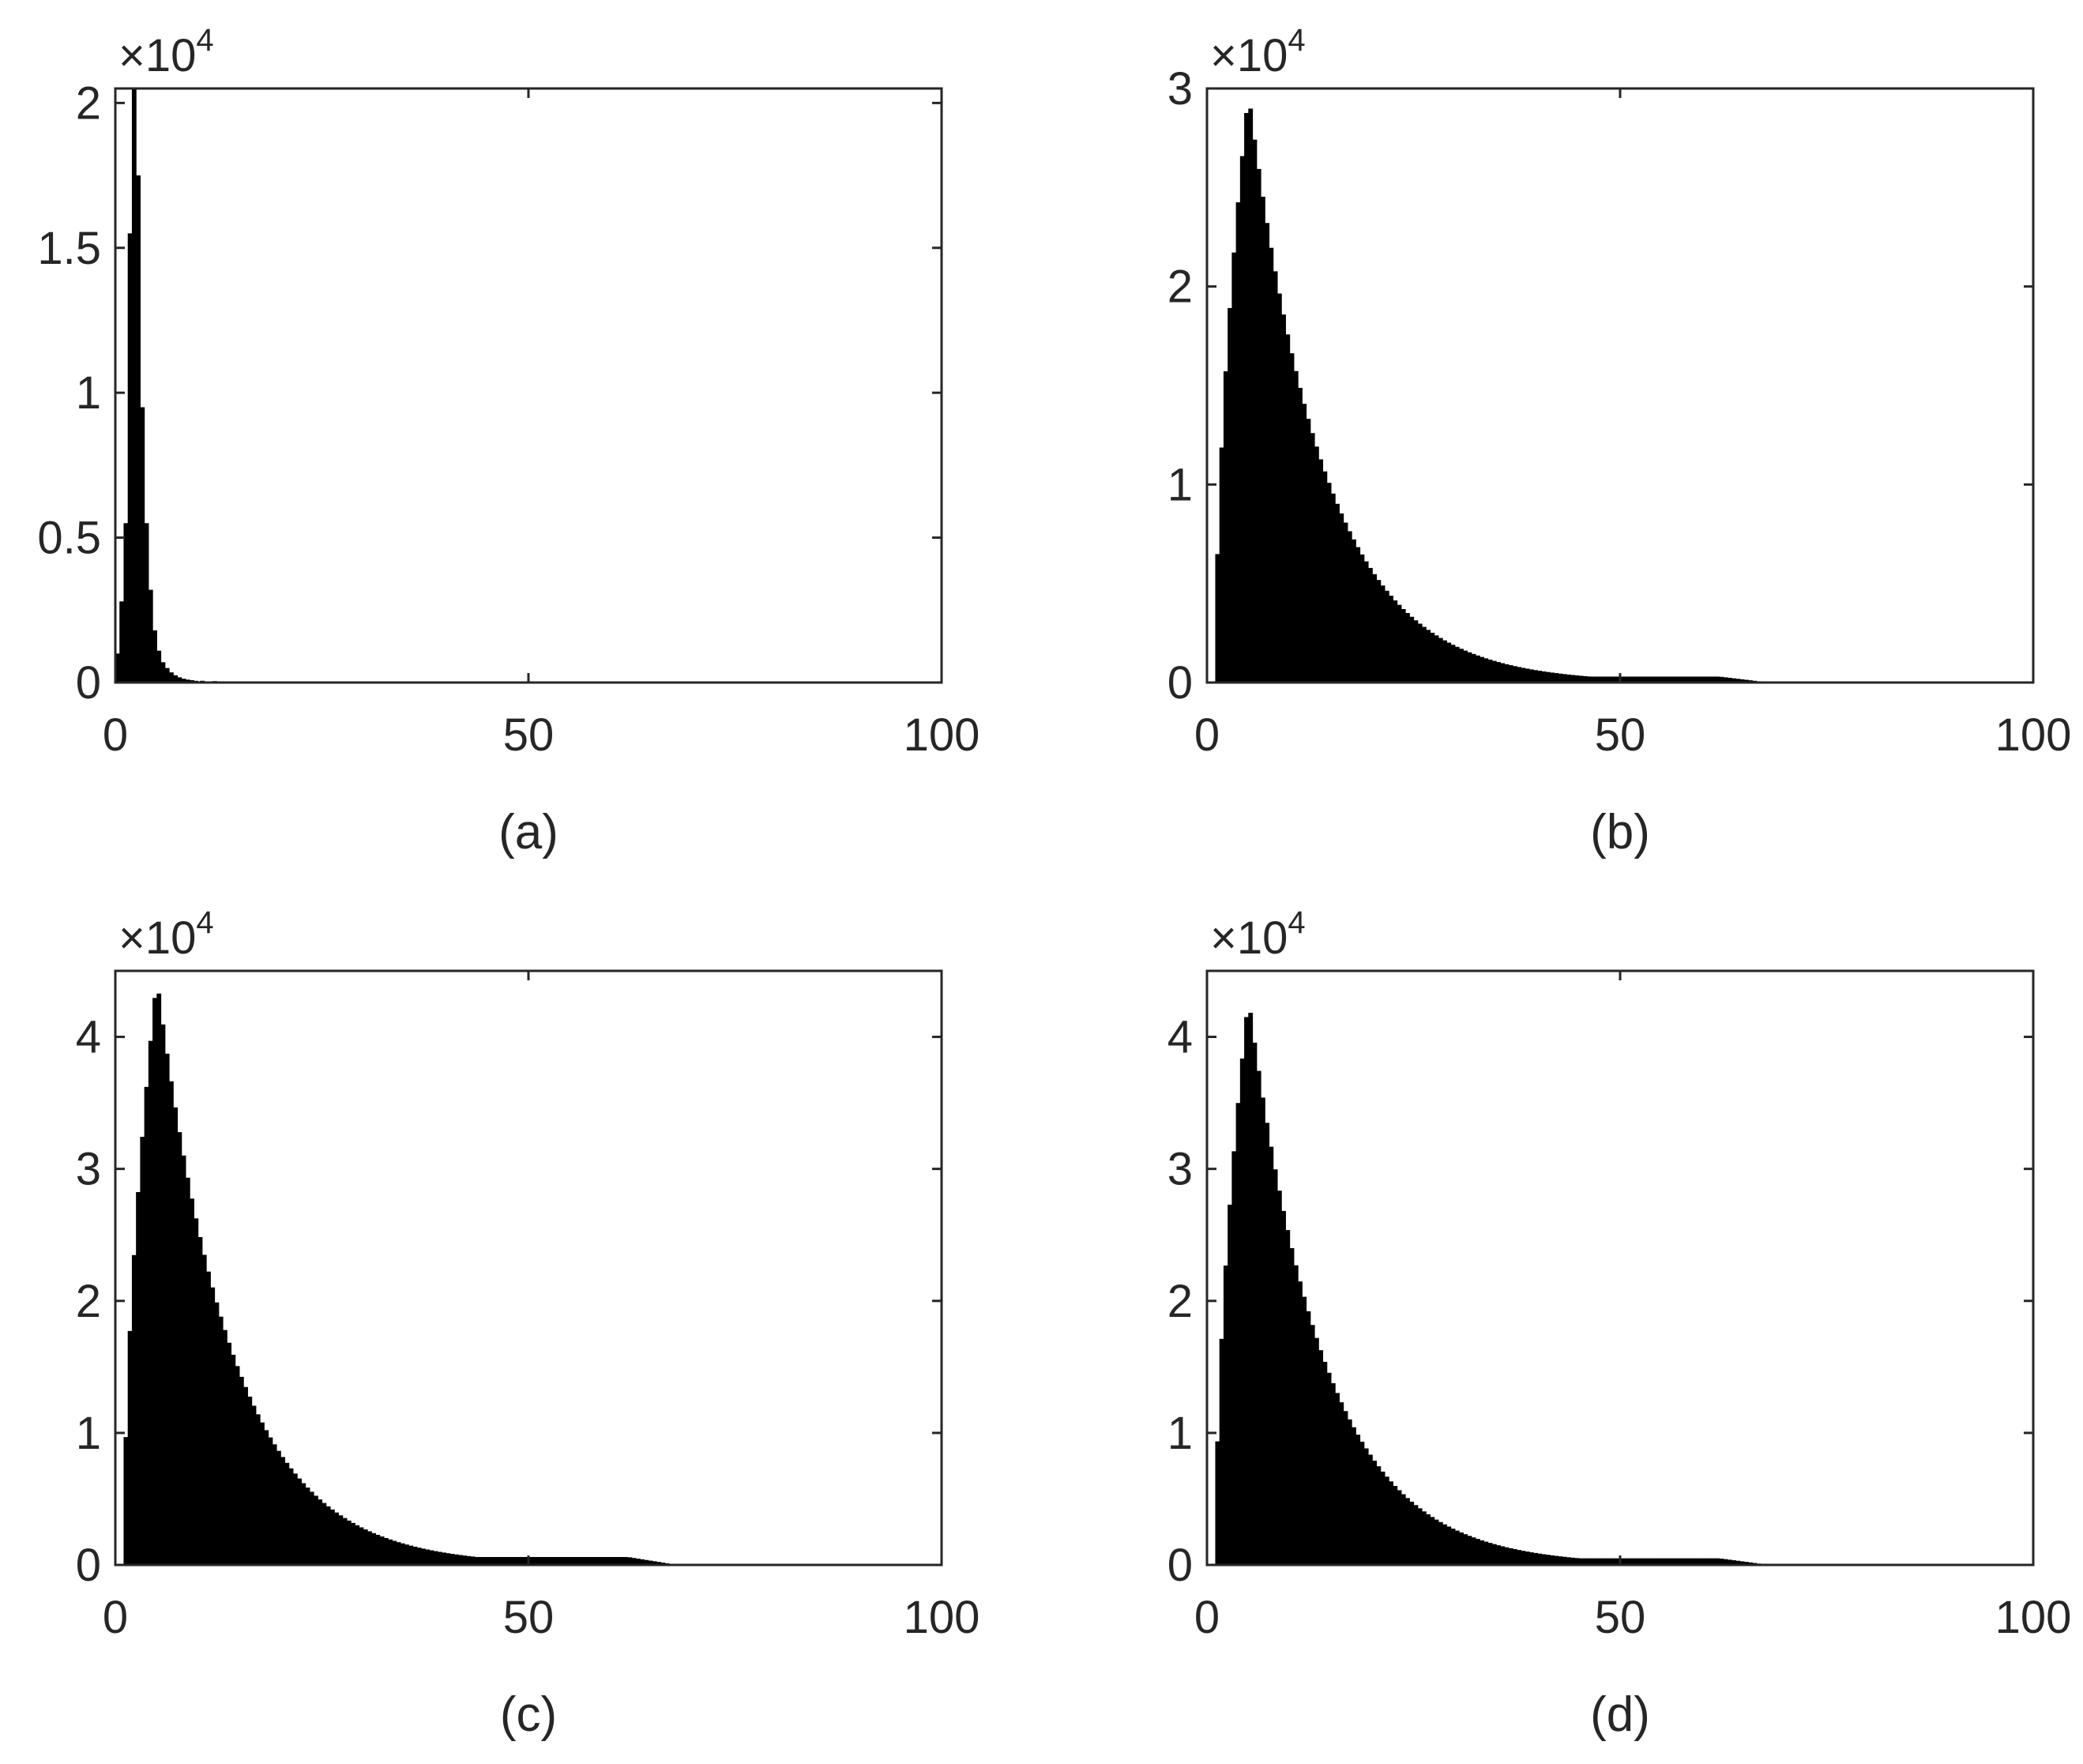  I want to click on y-multiplier-label: ×10⁴, so click(166, 934).